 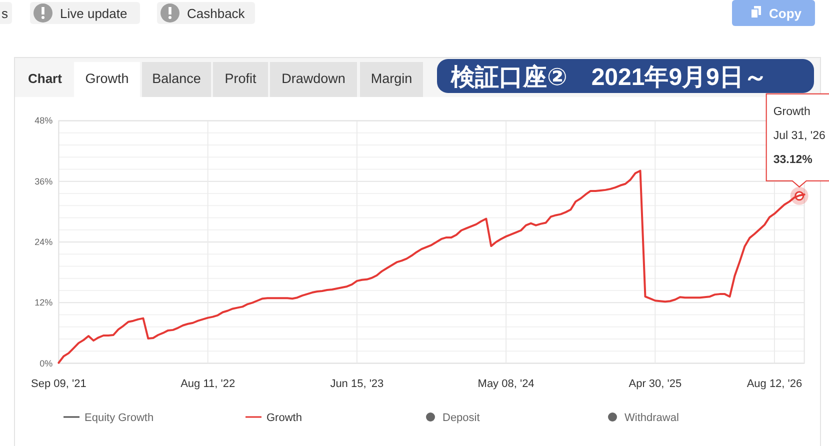 What do you see at coordinates (785, 13) in the screenshot?
I see `text: Copy` at bounding box center [785, 13].